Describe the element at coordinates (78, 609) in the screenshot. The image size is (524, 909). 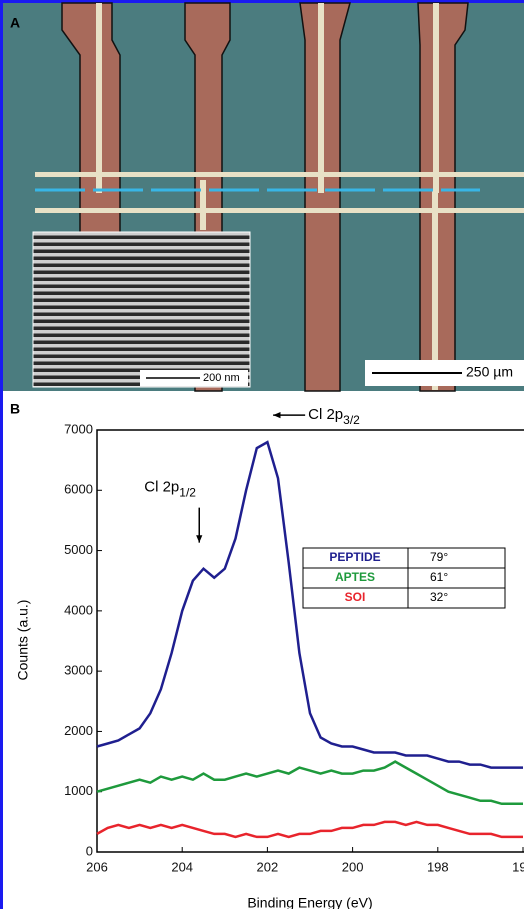
I see `y-tick-label: 4000` at that location.